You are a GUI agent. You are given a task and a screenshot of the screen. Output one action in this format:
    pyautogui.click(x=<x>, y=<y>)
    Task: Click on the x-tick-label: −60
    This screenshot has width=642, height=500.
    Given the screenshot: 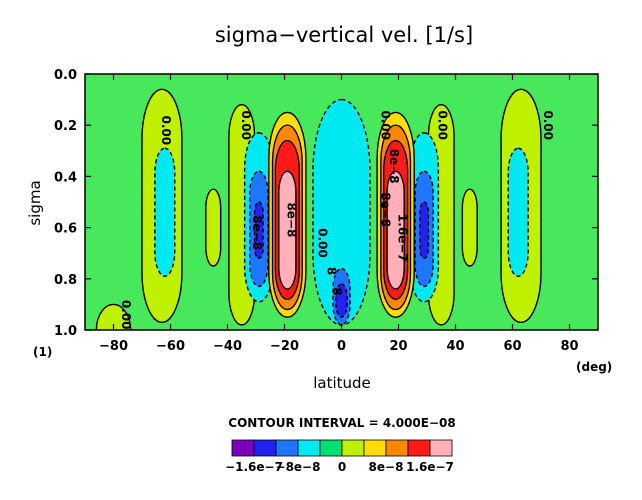 What is the action you would take?
    pyautogui.click(x=170, y=346)
    